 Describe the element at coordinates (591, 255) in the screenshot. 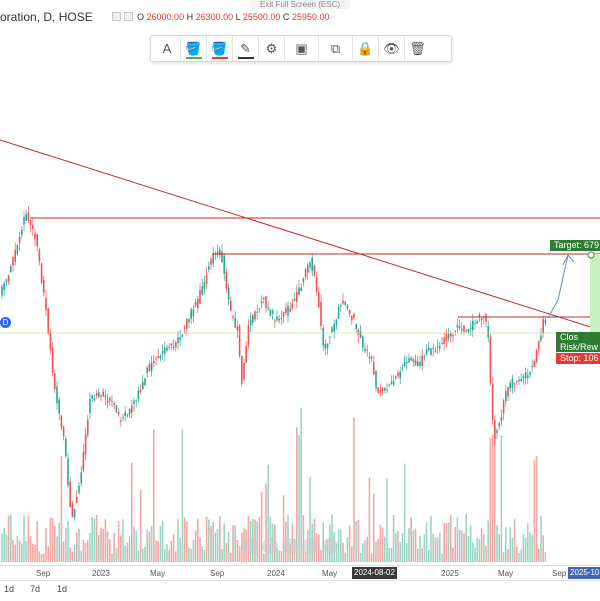

I see `target-handle` at that location.